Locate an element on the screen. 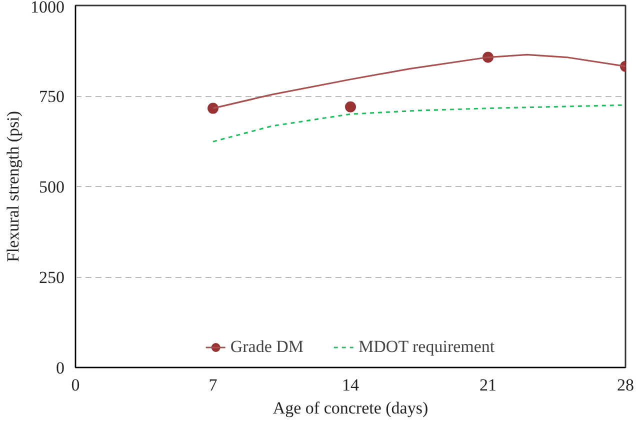 Image resolution: width=644 pixels, height=425 pixels. x-tick-label: 21 is located at coordinates (488, 385).